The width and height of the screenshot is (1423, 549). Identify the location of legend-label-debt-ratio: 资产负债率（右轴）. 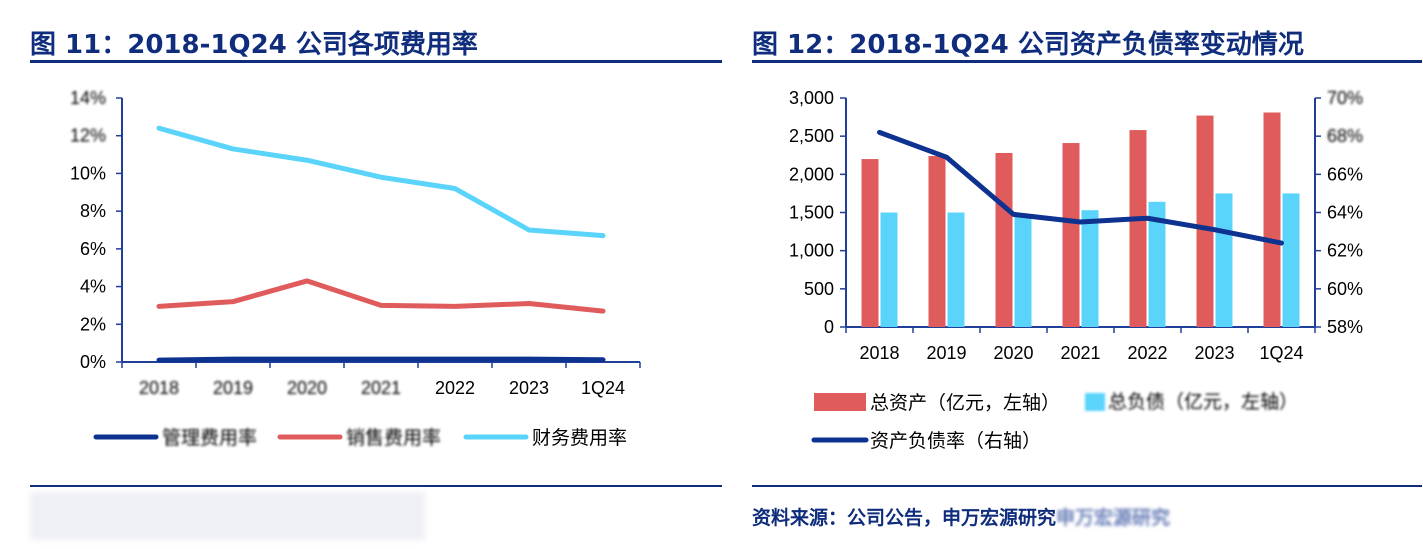
(955, 441).